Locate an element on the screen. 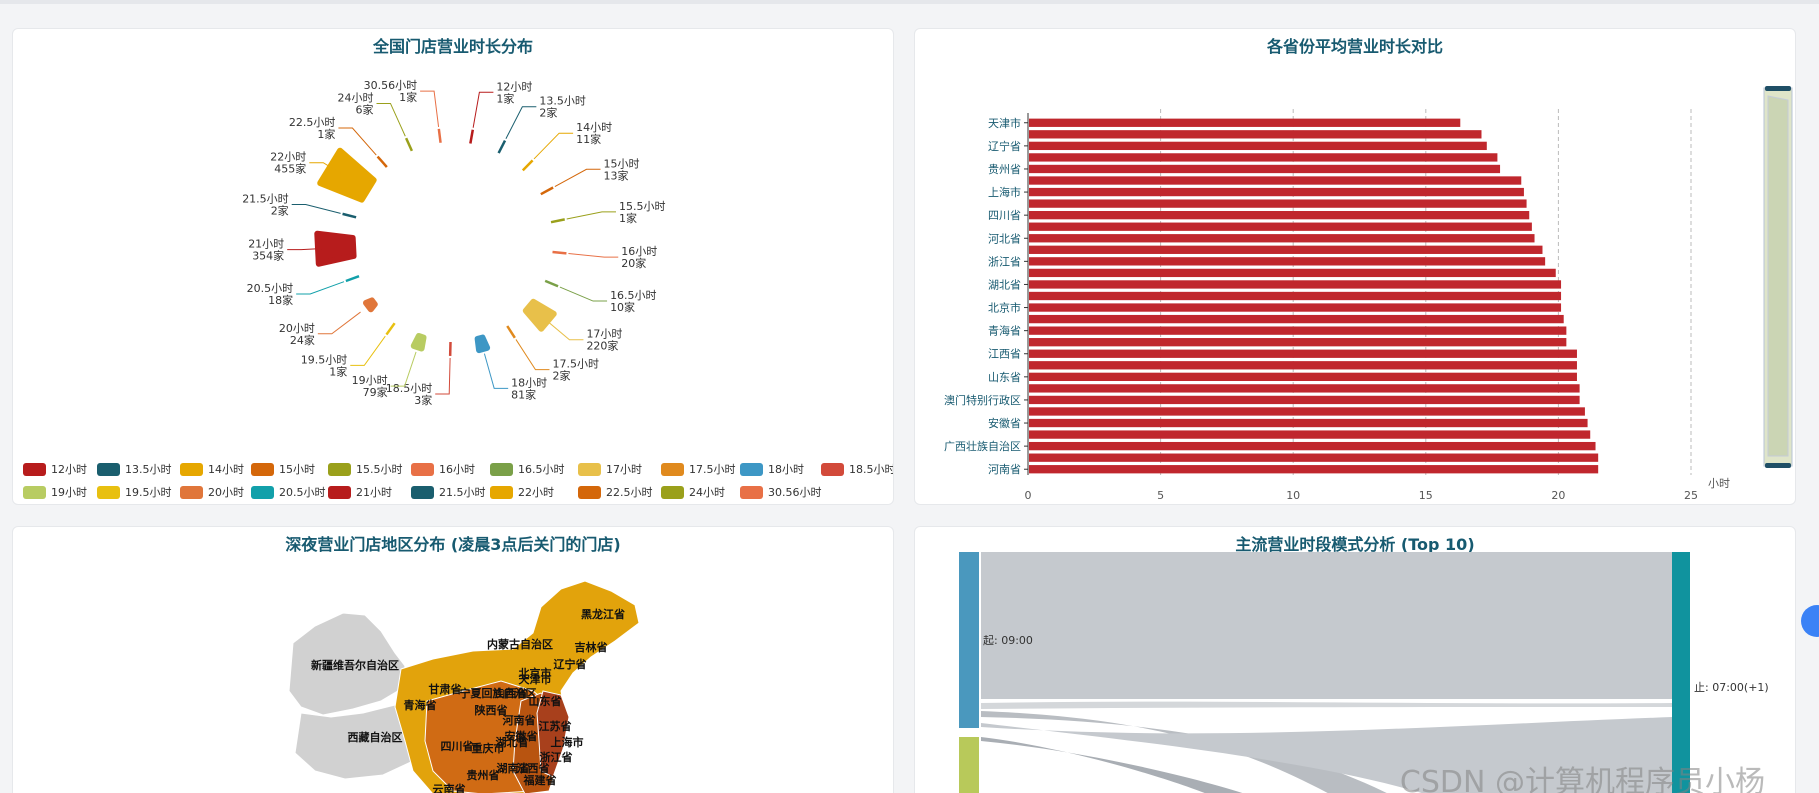 The image size is (1819, 793). sankey-link-main is located at coordinates (1326, 625).